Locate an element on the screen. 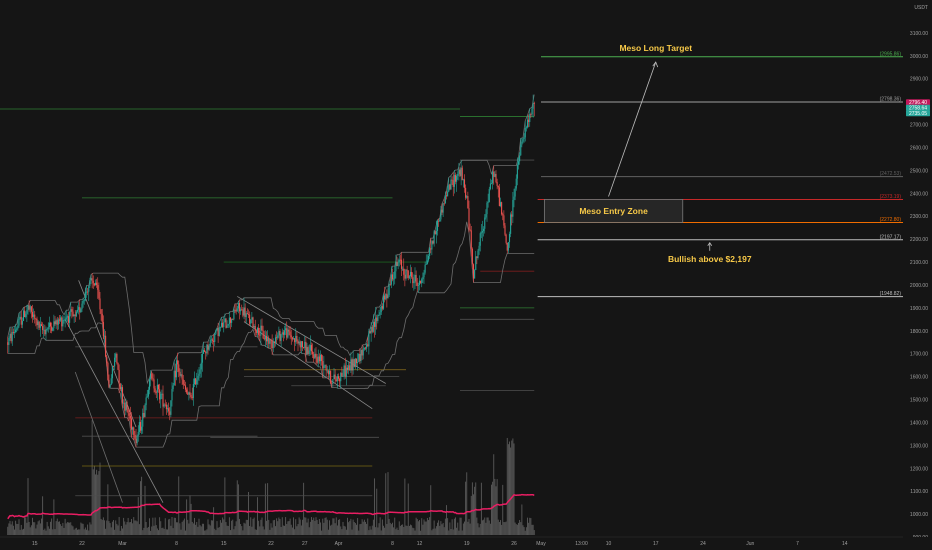  bullish-label: Bullish above $2,197 is located at coordinates (710, 259).